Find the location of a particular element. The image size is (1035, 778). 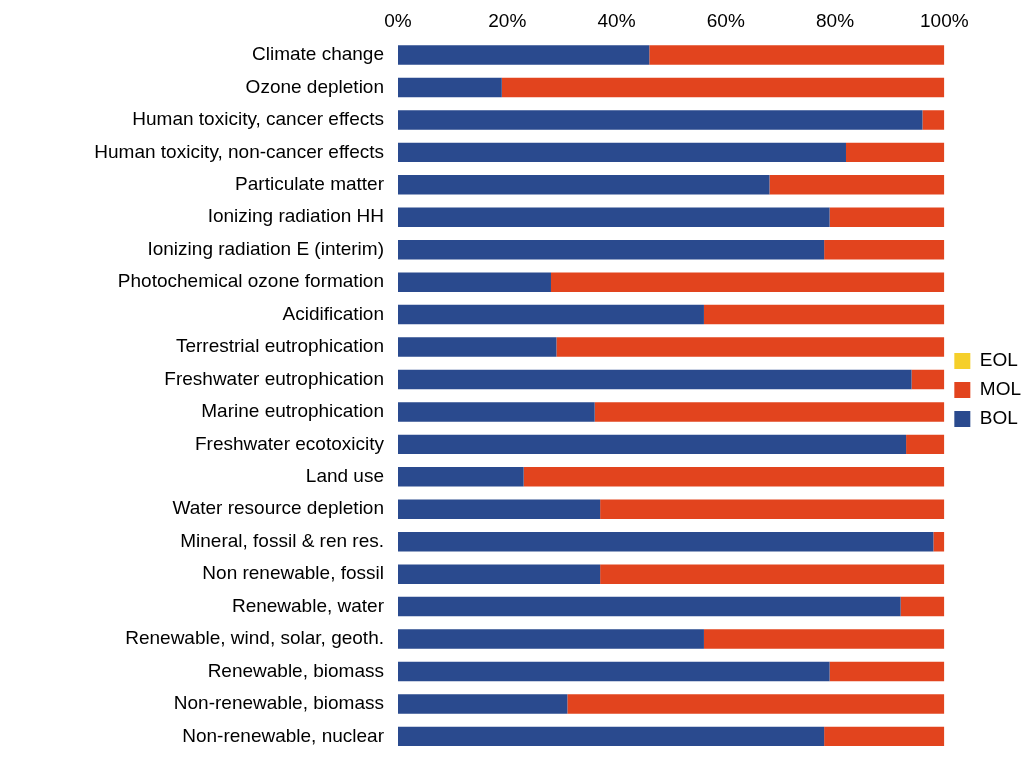

y-tick-label: Land use is located at coordinates (344, 476).